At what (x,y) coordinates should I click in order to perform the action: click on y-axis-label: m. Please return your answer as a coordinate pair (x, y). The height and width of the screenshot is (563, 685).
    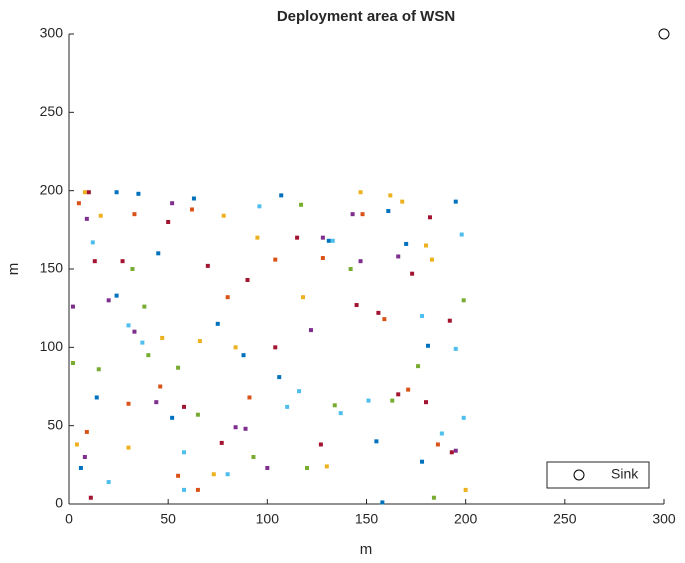
    Looking at the image, I should click on (13, 269).